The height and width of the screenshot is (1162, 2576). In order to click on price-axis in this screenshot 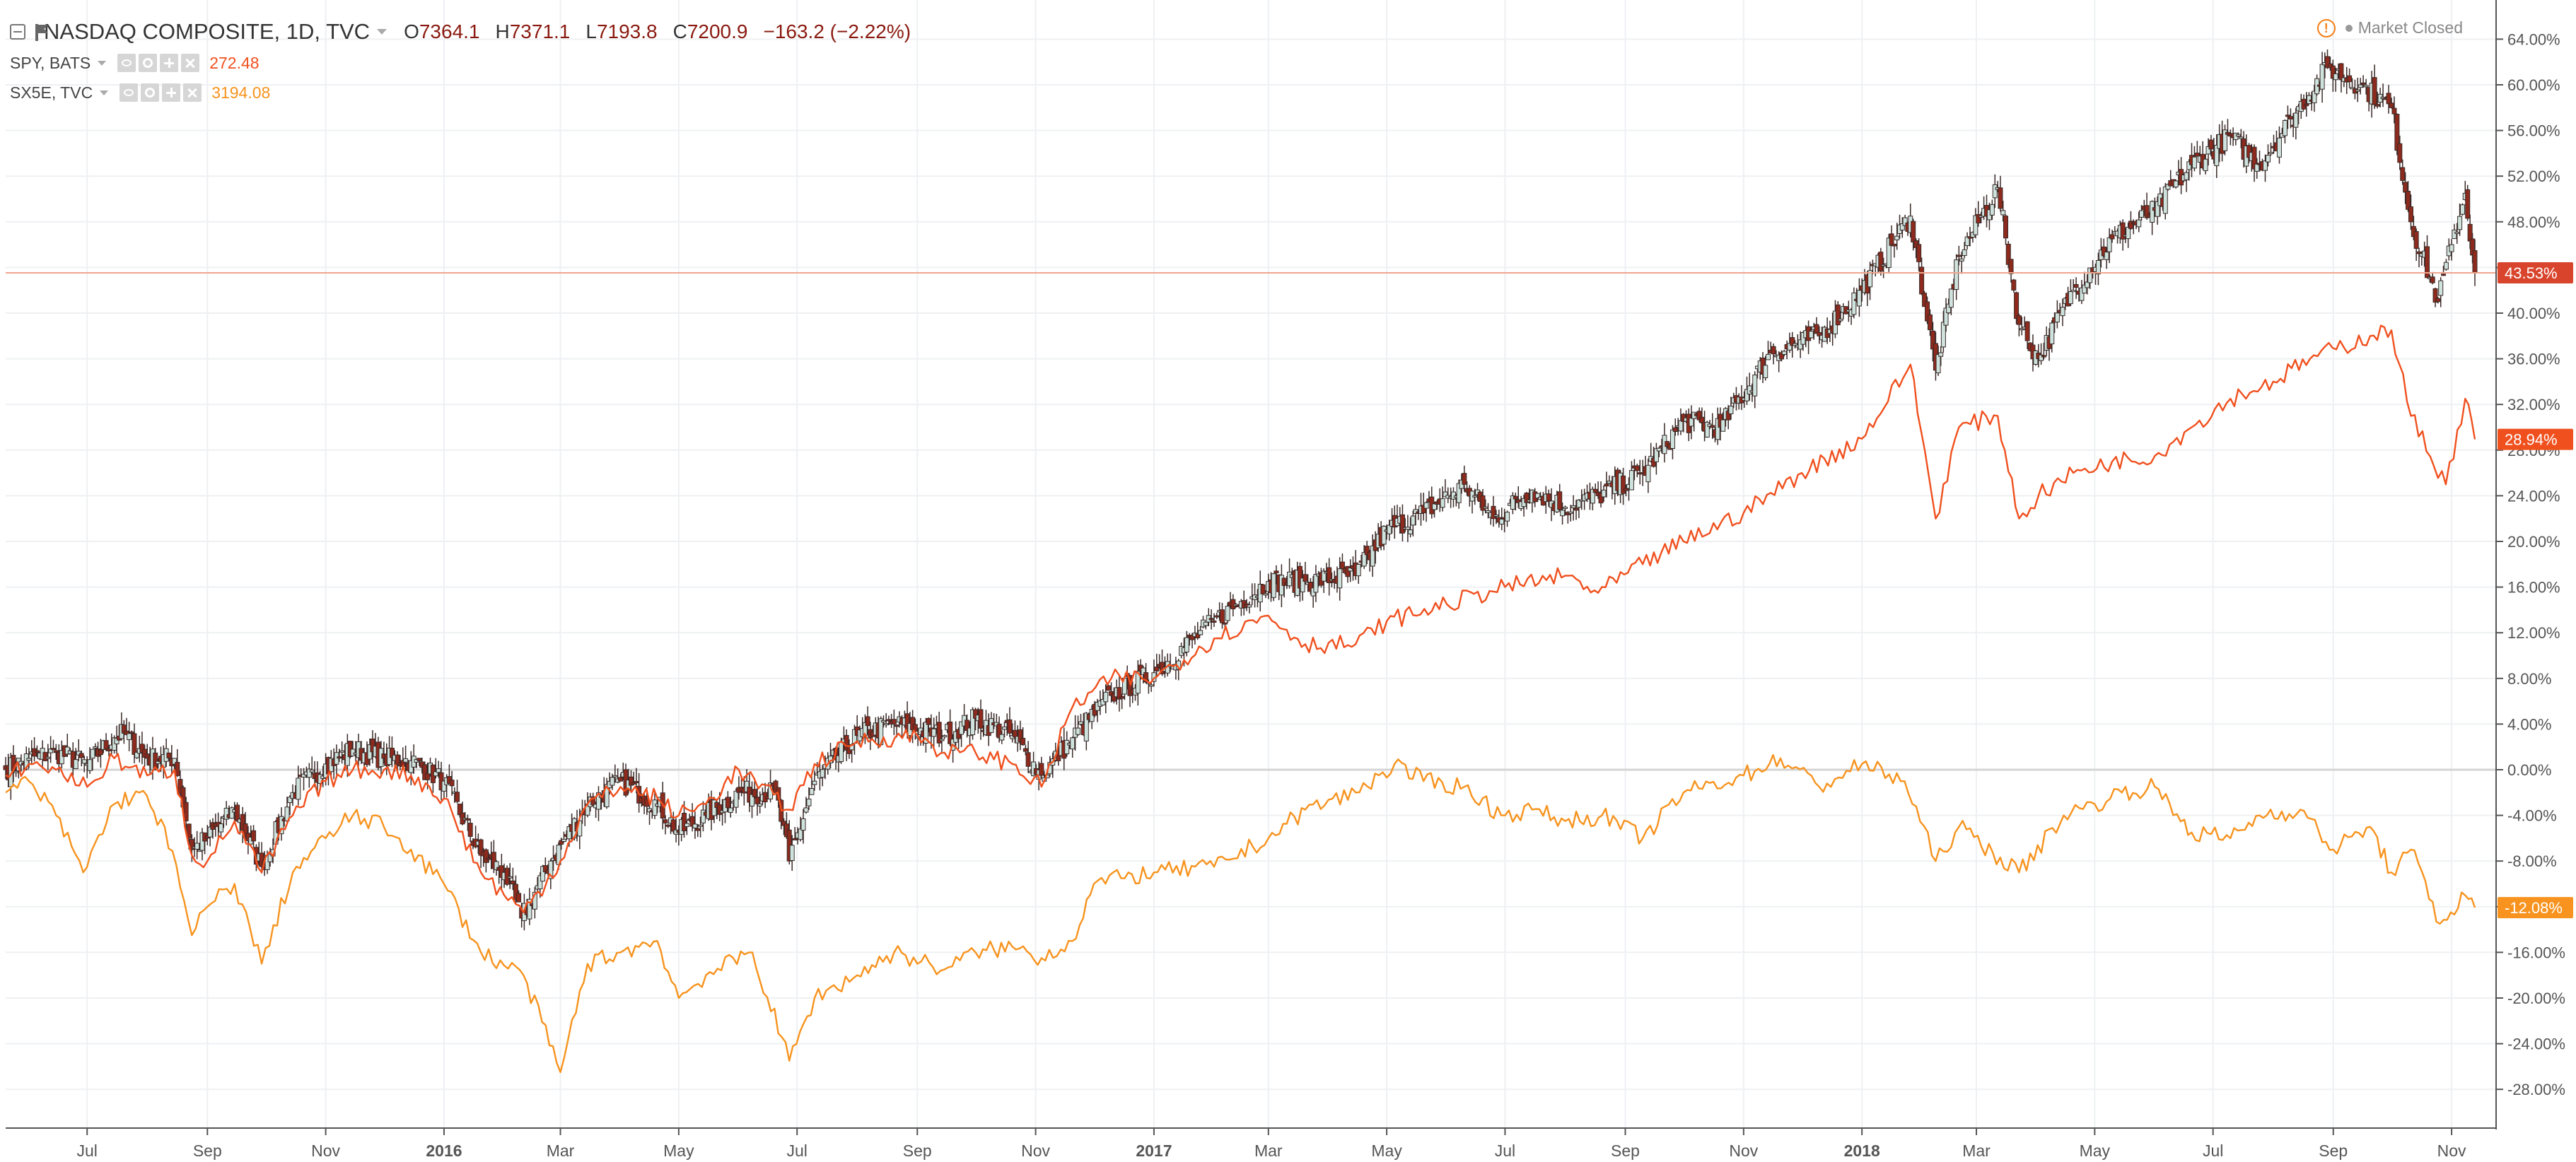, I will do `click(2536, 581)`.